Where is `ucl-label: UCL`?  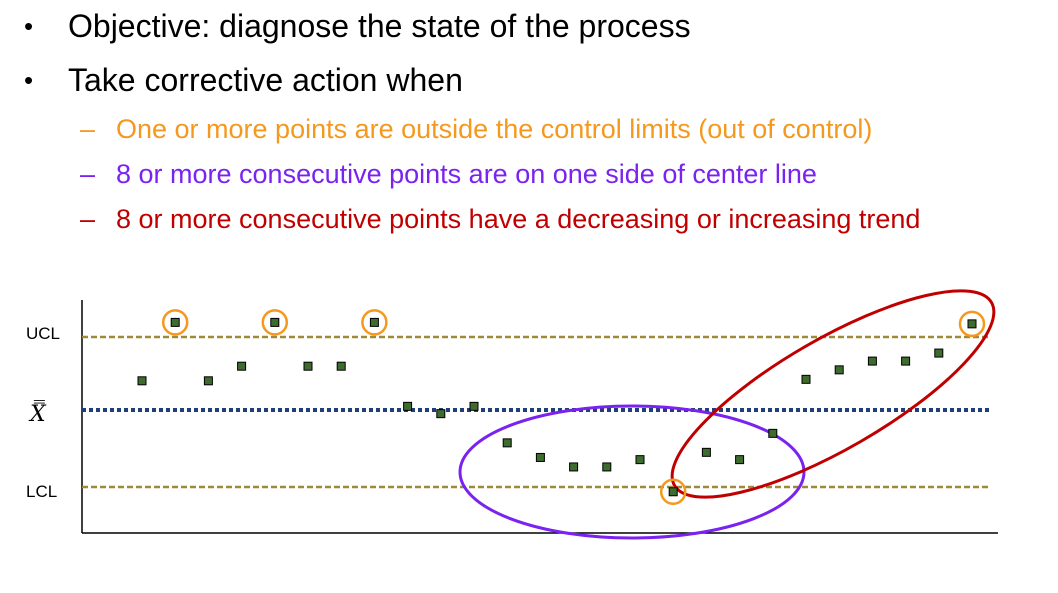
ucl-label: UCL is located at coordinates (43, 333).